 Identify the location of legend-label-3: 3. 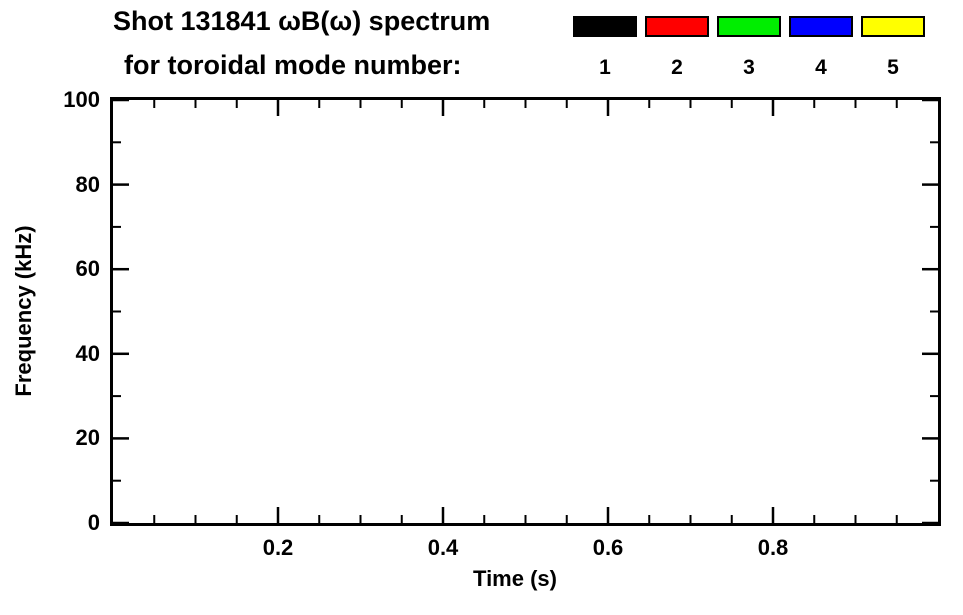
(749, 67).